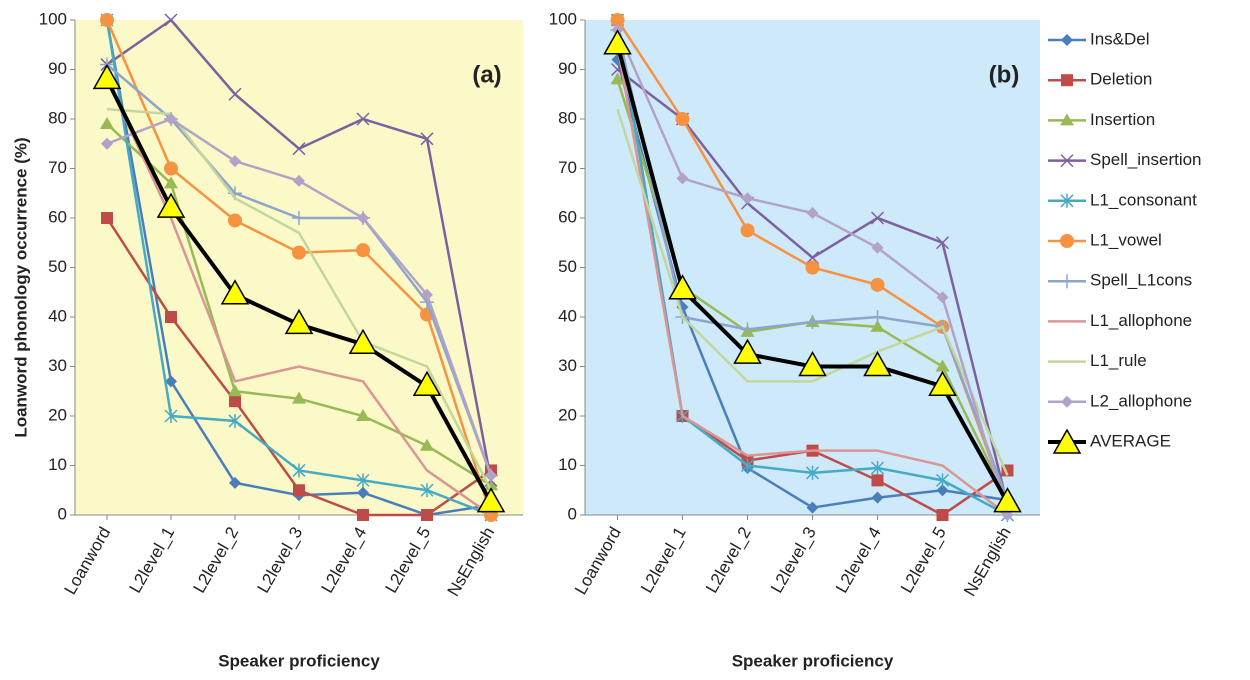 The width and height of the screenshot is (1250, 680). I want to click on y-tick-label: 100, so click(53, 18).